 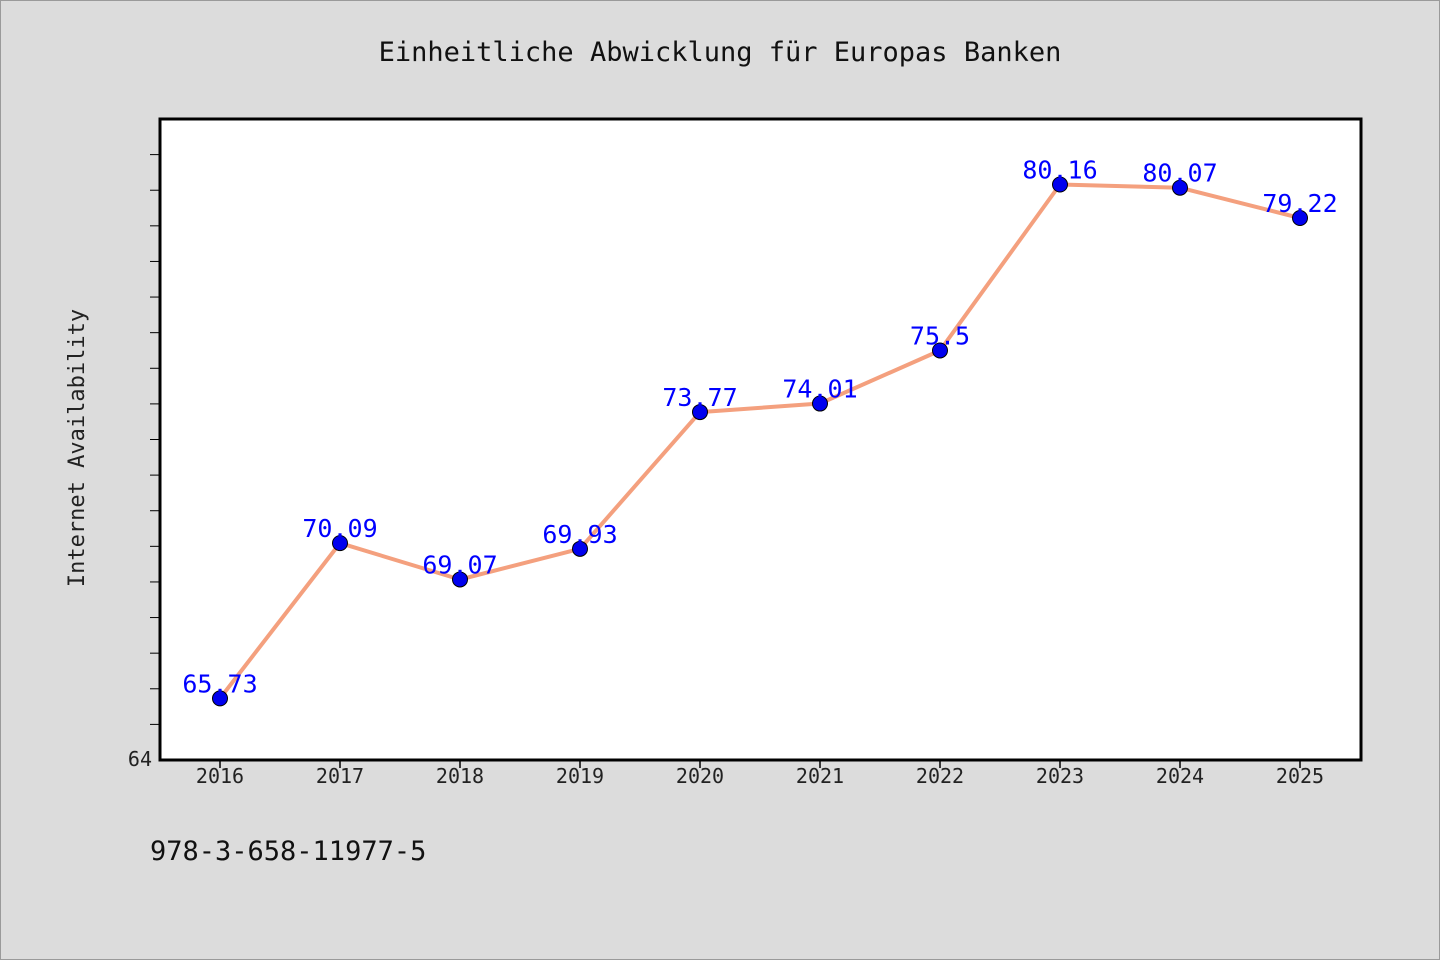 I want to click on x-tick-label: 2019, so click(x=580, y=776).